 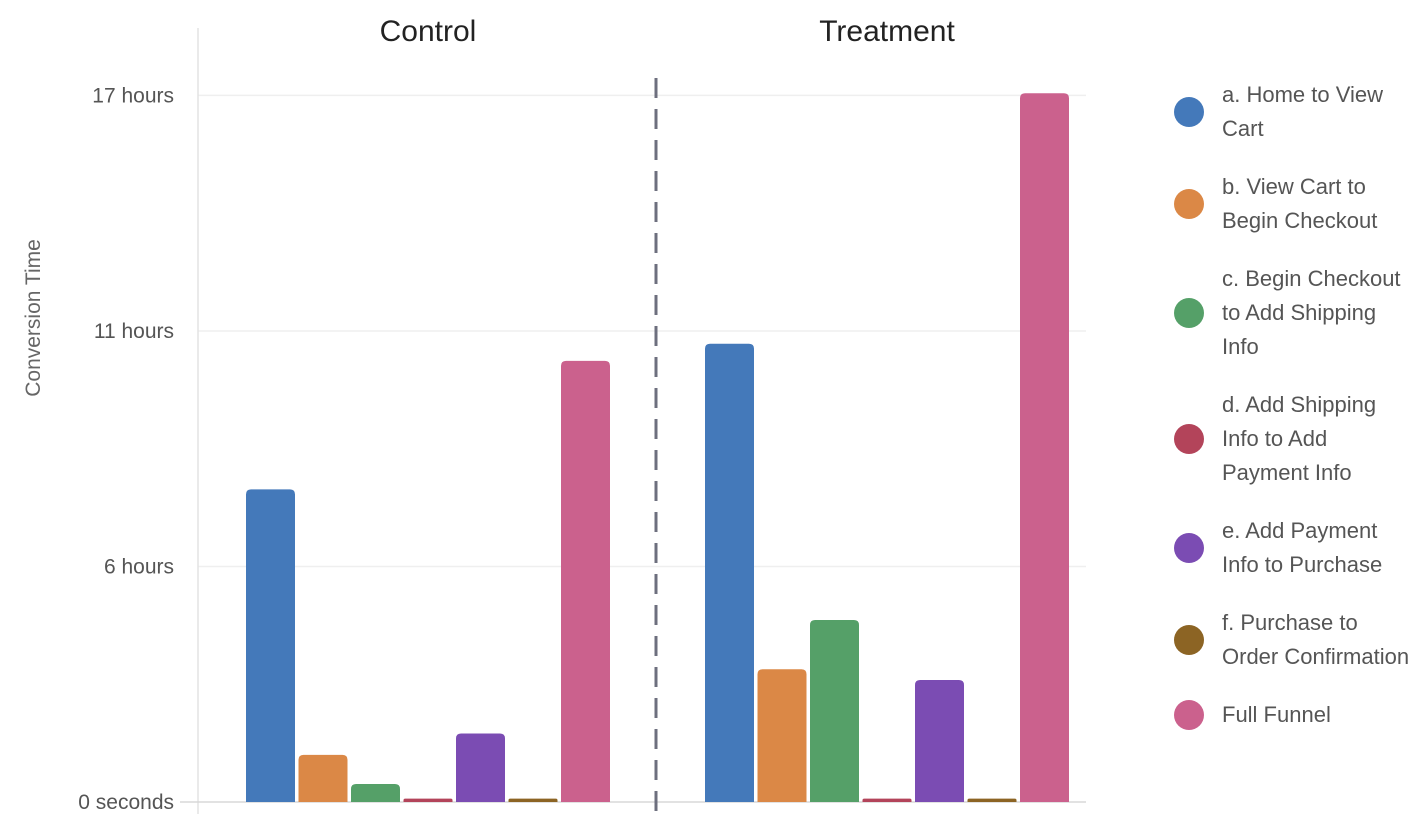 I want to click on legend-label: e. Add Payment Info to Purchase, so click(x=1302, y=547).